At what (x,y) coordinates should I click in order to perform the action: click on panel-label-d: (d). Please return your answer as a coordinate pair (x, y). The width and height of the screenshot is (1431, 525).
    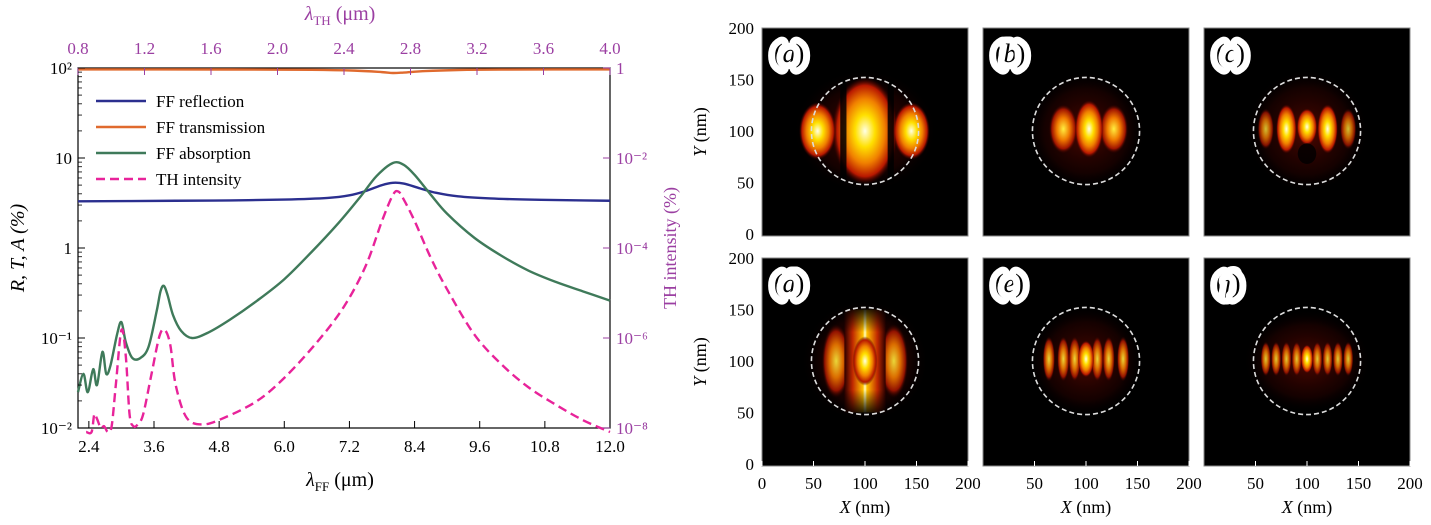
    Looking at the image, I should click on (789, 283).